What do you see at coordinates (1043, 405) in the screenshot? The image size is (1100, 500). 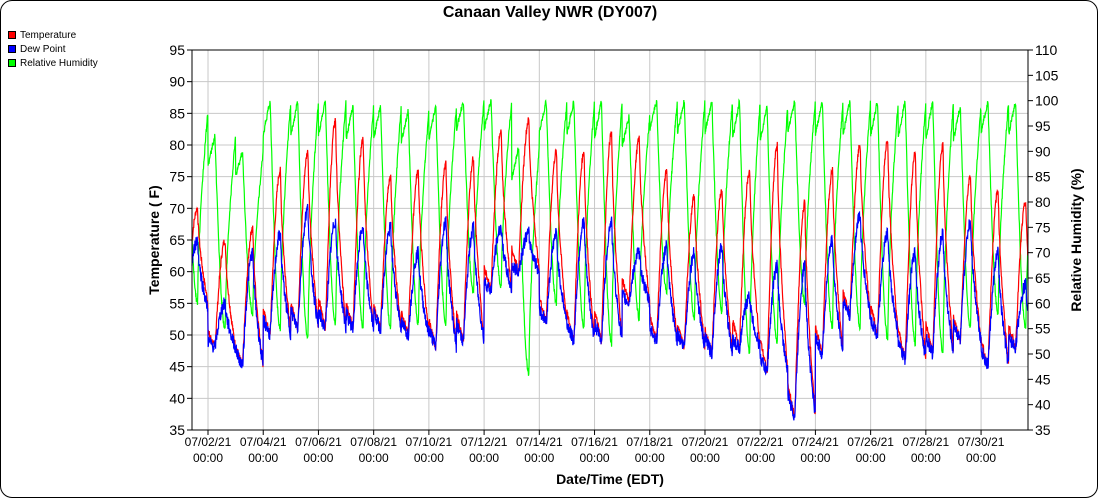 I see `y2-tick-label: 40` at bounding box center [1043, 405].